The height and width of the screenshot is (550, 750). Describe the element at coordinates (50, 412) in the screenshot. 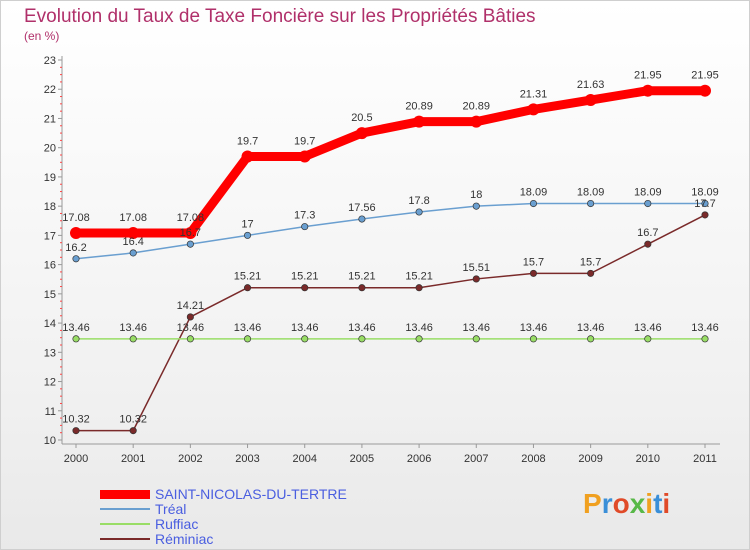

I see `y-tick-label: 11` at that location.